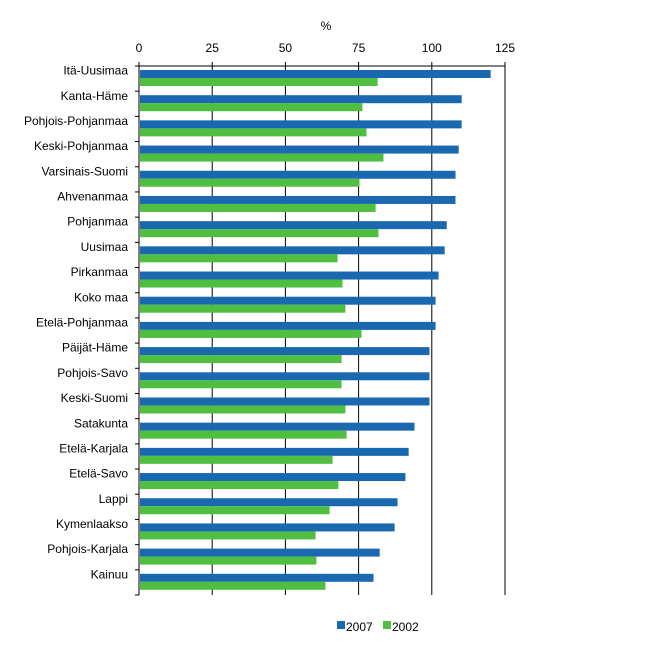 This screenshot has width=654, height=647. I want to click on category-label: Itä-Uusimaa, so click(95, 71).